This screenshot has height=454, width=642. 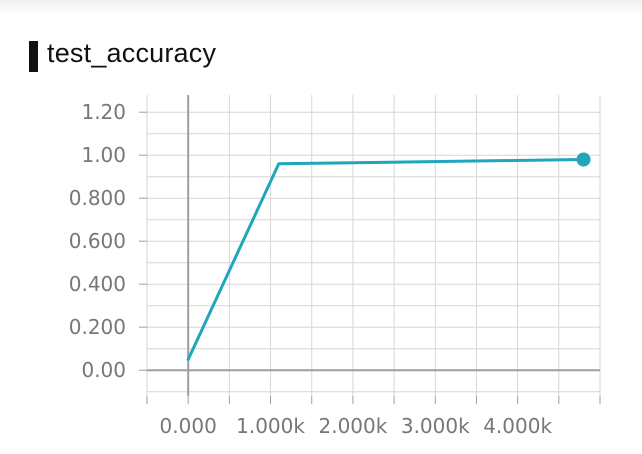 What do you see at coordinates (103, 370) in the screenshot?
I see `y-tick-label: 0.00` at bounding box center [103, 370].